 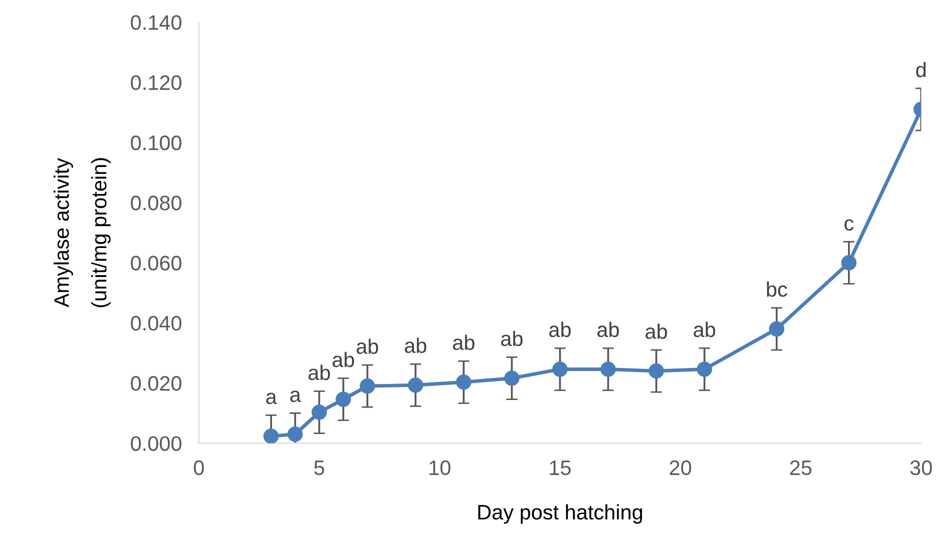 What do you see at coordinates (156, 383) in the screenshot?
I see `y-tick-label: 0.020` at bounding box center [156, 383].